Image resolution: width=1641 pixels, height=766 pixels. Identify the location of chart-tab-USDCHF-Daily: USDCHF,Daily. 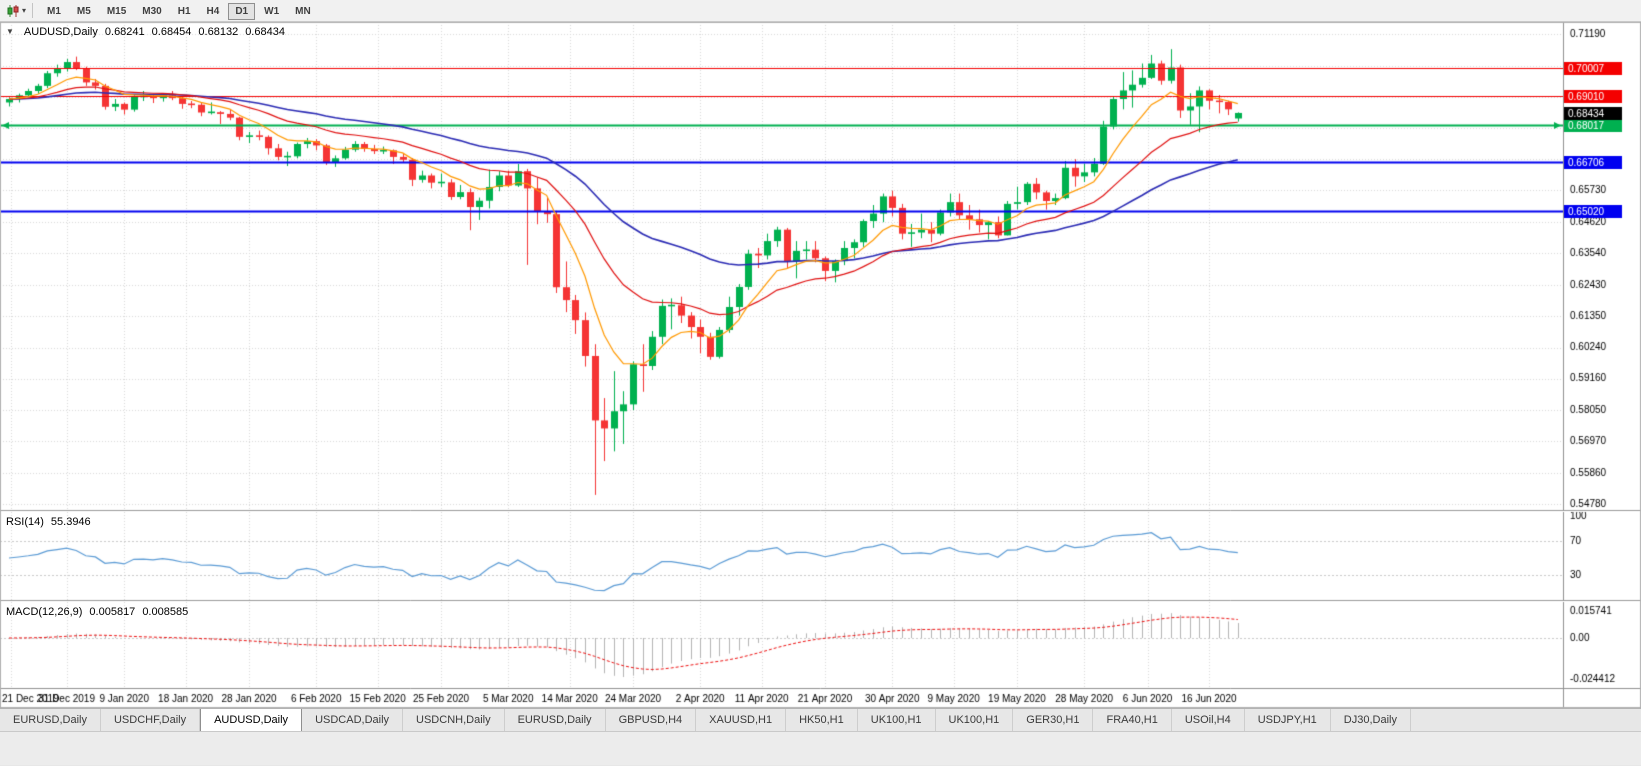
(150, 720).